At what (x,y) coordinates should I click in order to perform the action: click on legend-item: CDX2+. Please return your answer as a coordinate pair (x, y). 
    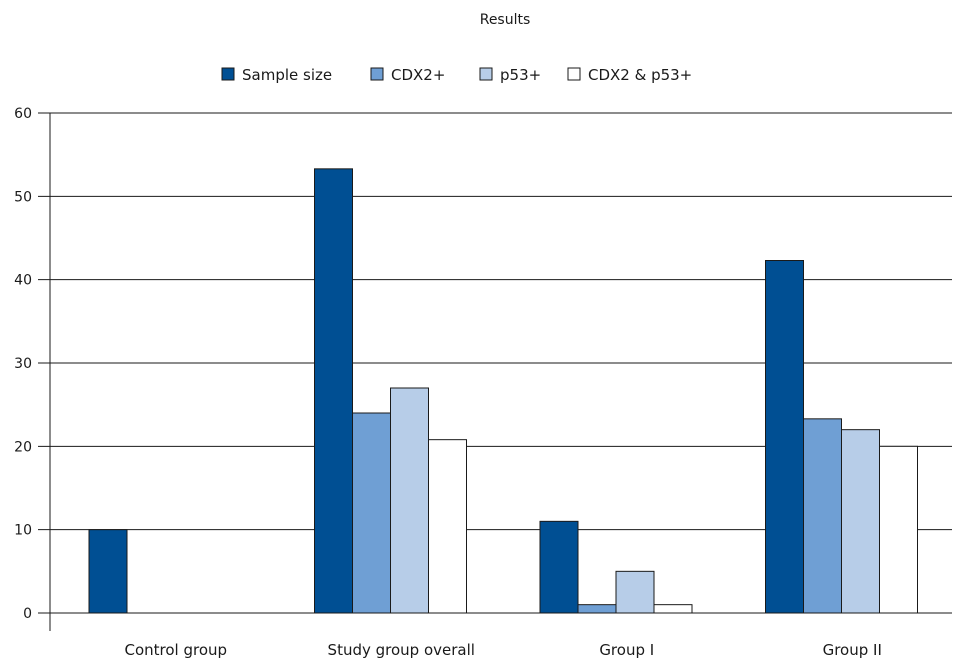
    Looking at the image, I should click on (407, 75).